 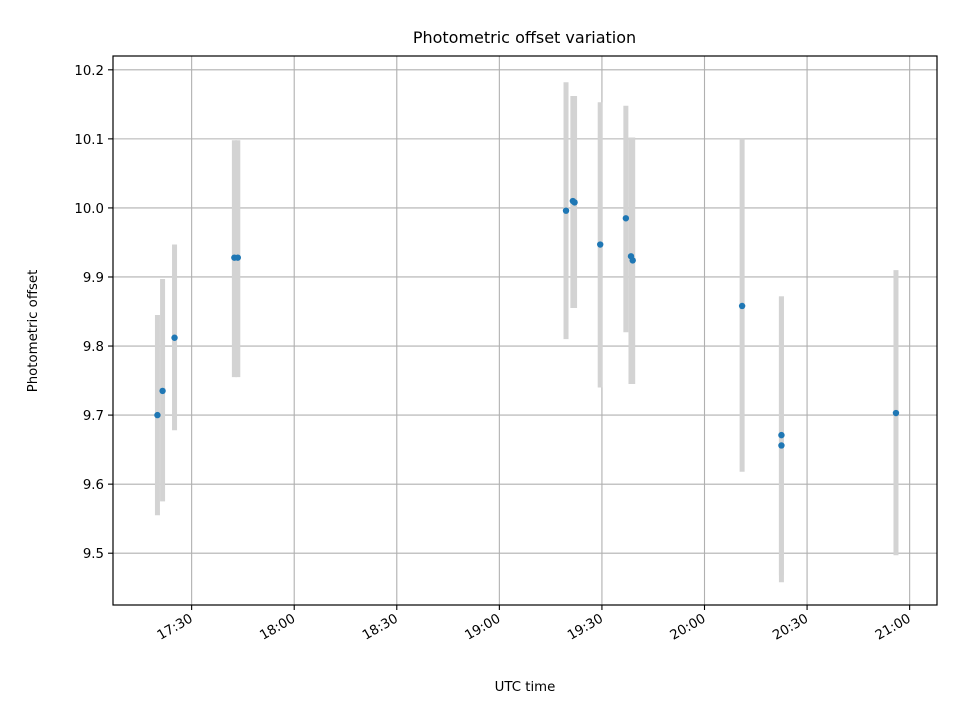 What do you see at coordinates (524, 37) in the screenshot?
I see `chart-title: Photometric offset variation` at bounding box center [524, 37].